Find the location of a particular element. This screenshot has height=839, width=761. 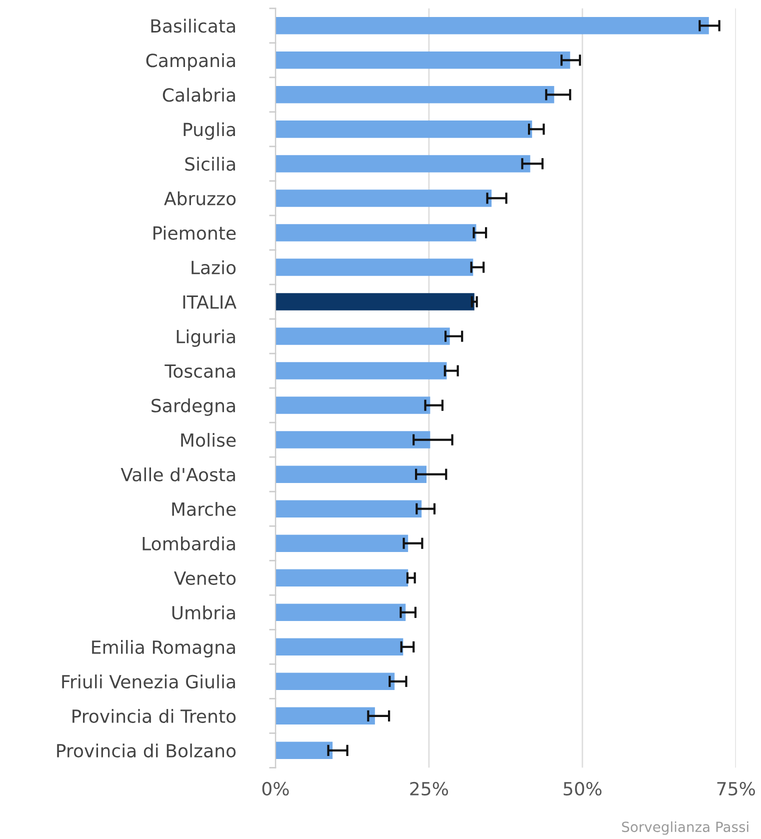

y-tick-label: Lombardia is located at coordinates (188, 543).